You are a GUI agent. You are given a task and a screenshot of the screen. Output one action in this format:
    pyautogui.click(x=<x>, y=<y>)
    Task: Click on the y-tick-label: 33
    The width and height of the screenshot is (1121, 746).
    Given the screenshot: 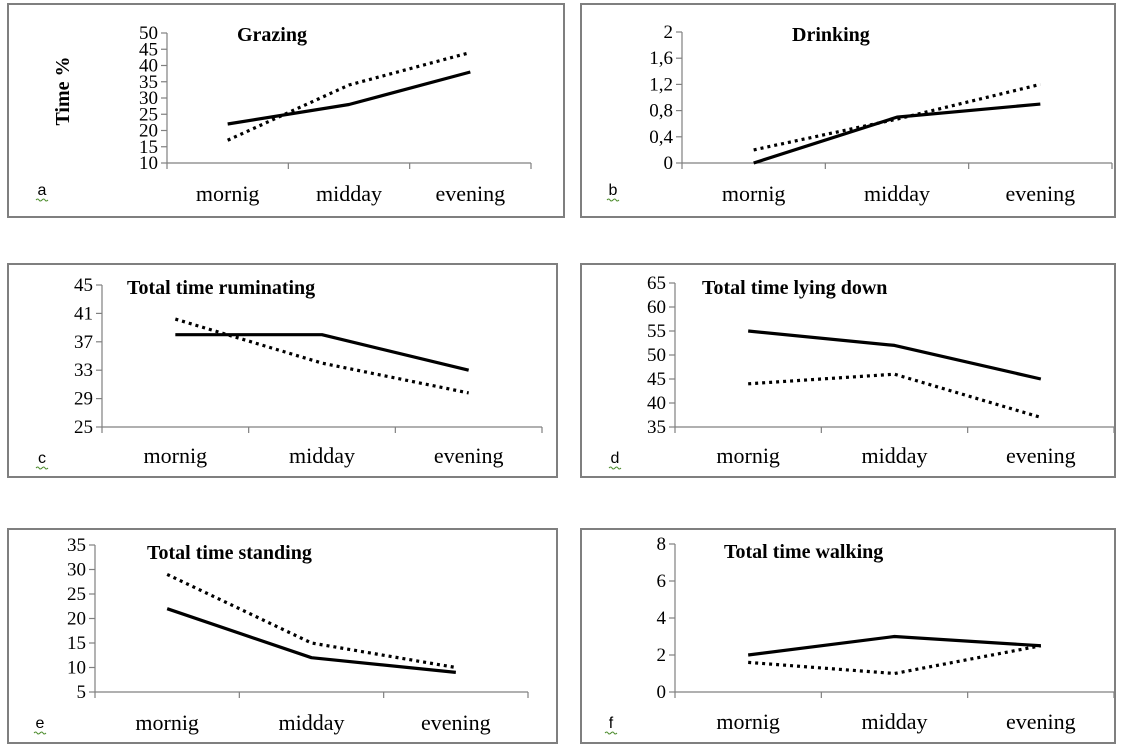 What is the action you would take?
    pyautogui.click(x=83, y=370)
    